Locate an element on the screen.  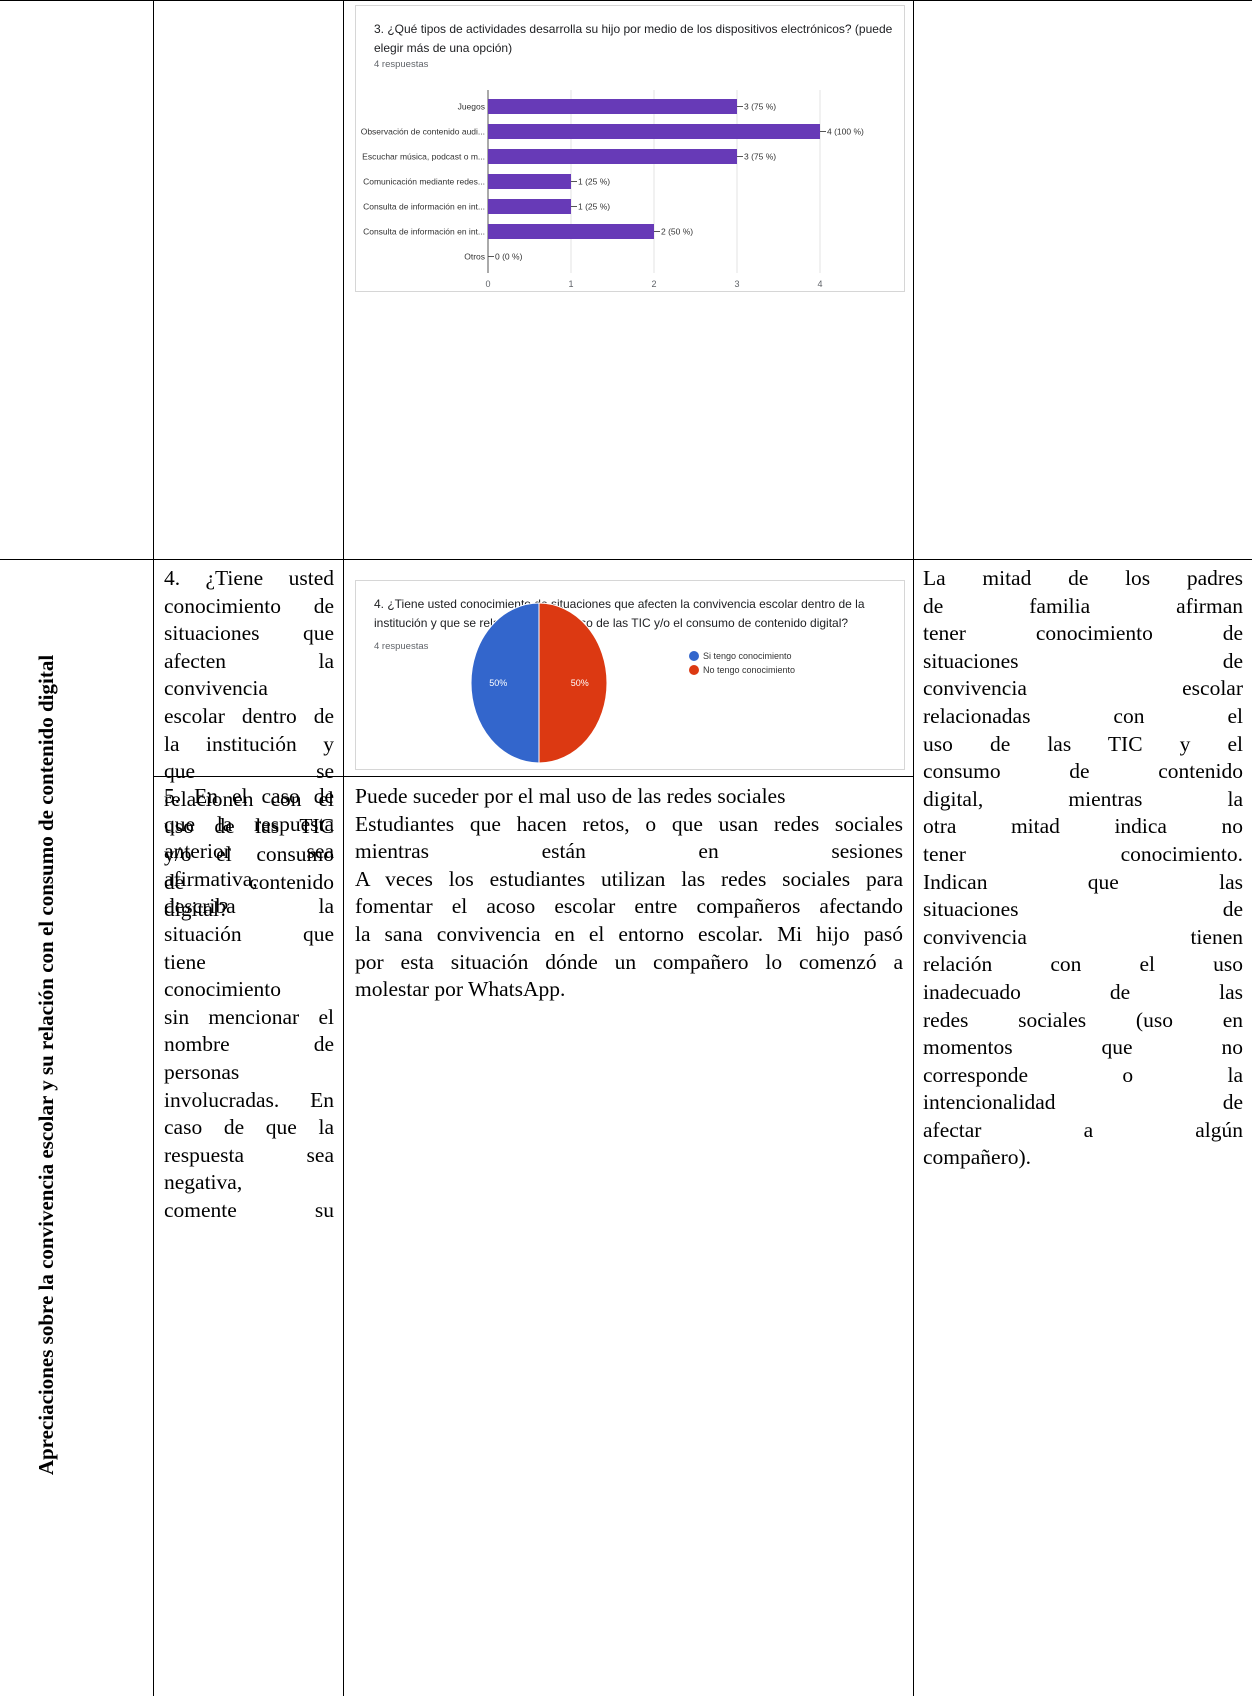
legend-label: Si tengo conocimiento is located at coordinates (747, 656).